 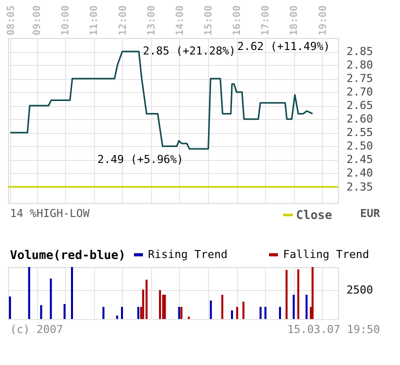 I want to click on y-tick-label: 2.70, so click(x=359, y=92).